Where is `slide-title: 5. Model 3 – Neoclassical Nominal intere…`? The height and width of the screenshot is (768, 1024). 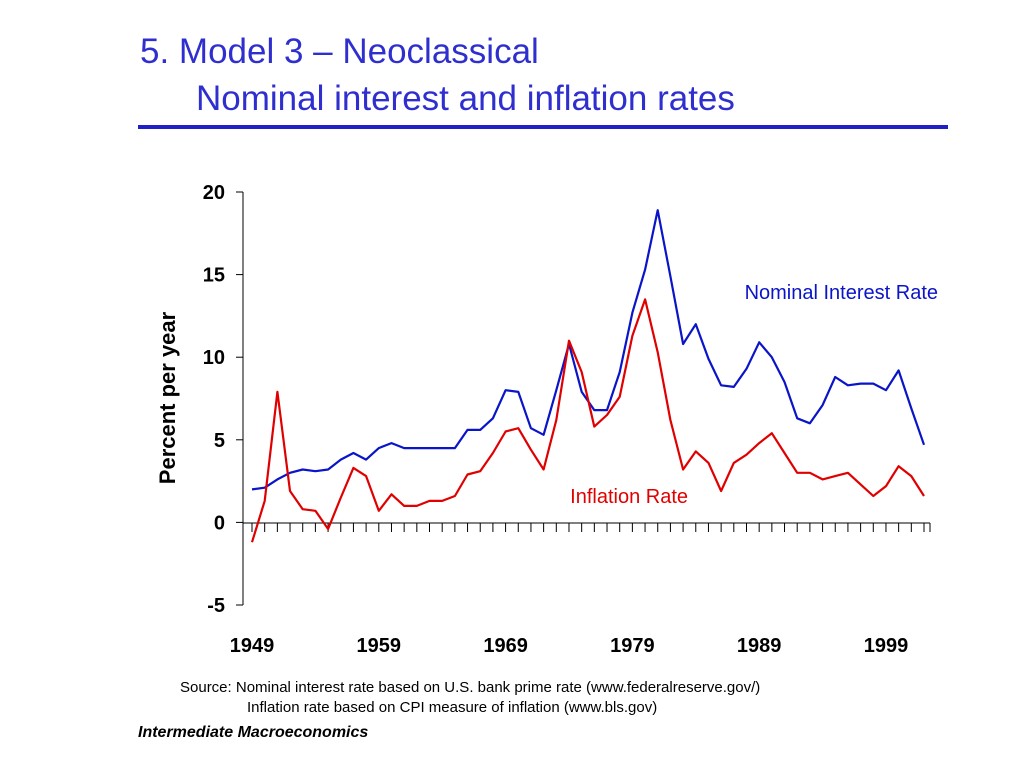 slide-title: 5. Model 3 – Neoclassical Nominal intere… is located at coordinates (437, 75).